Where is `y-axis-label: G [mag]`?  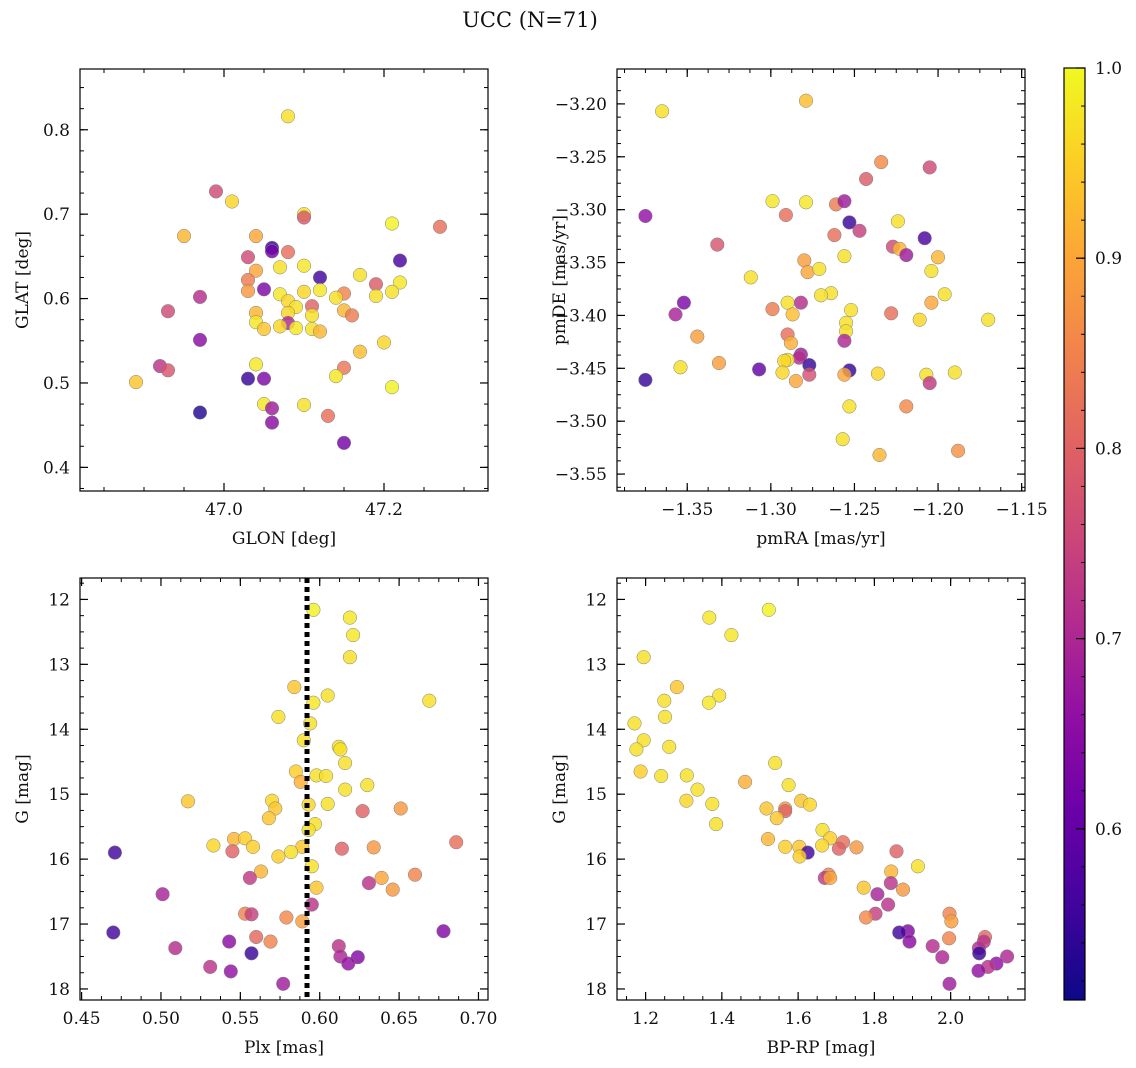 y-axis-label: G [mag] is located at coordinates (560, 788).